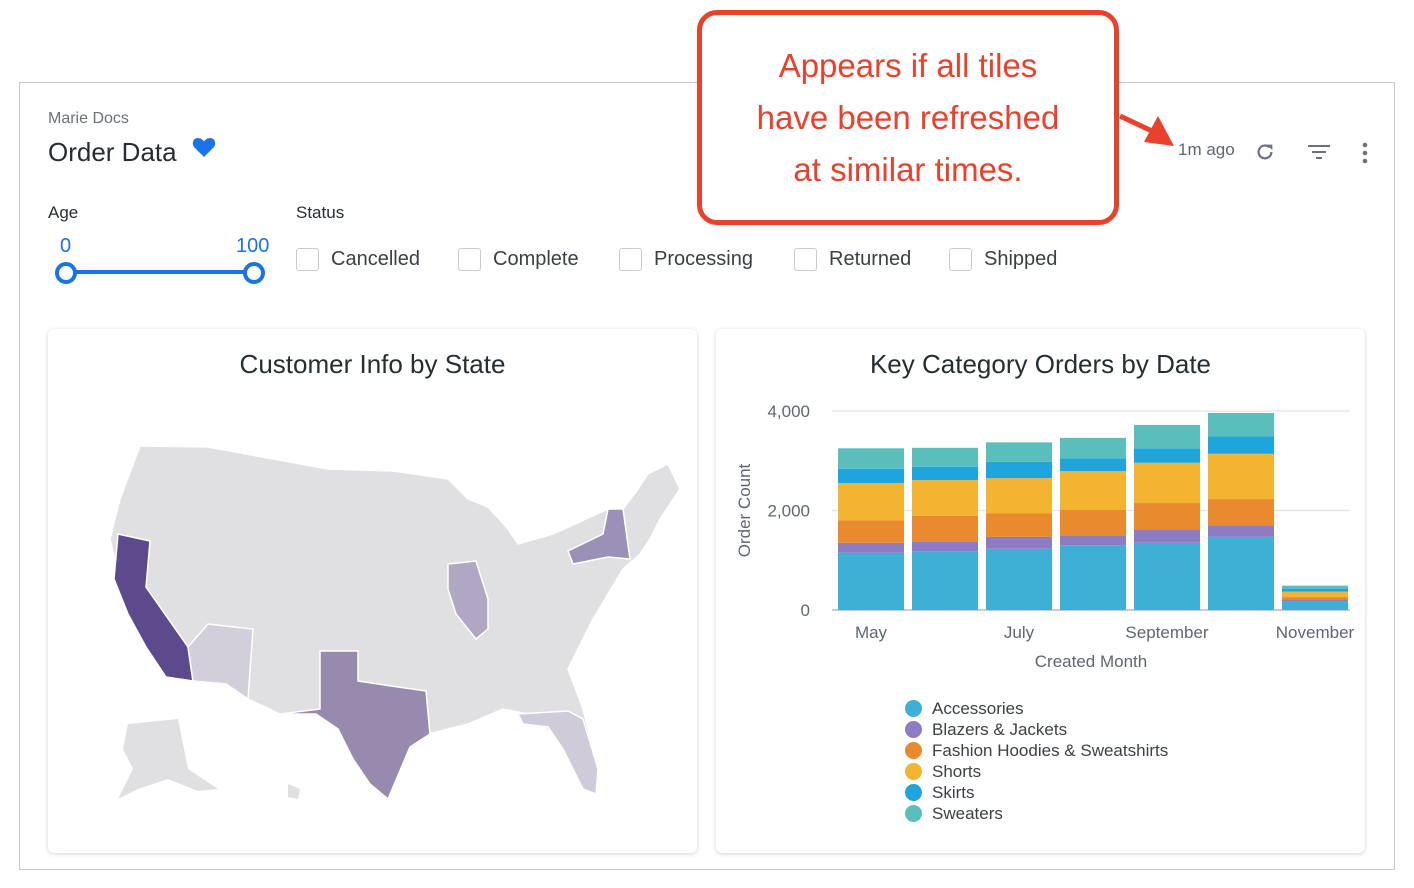 This screenshot has width=1414, height=888. What do you see at coordinates (168, 759) in the screenshot?
I see `state-alaska` at bounding box center [168, 759].